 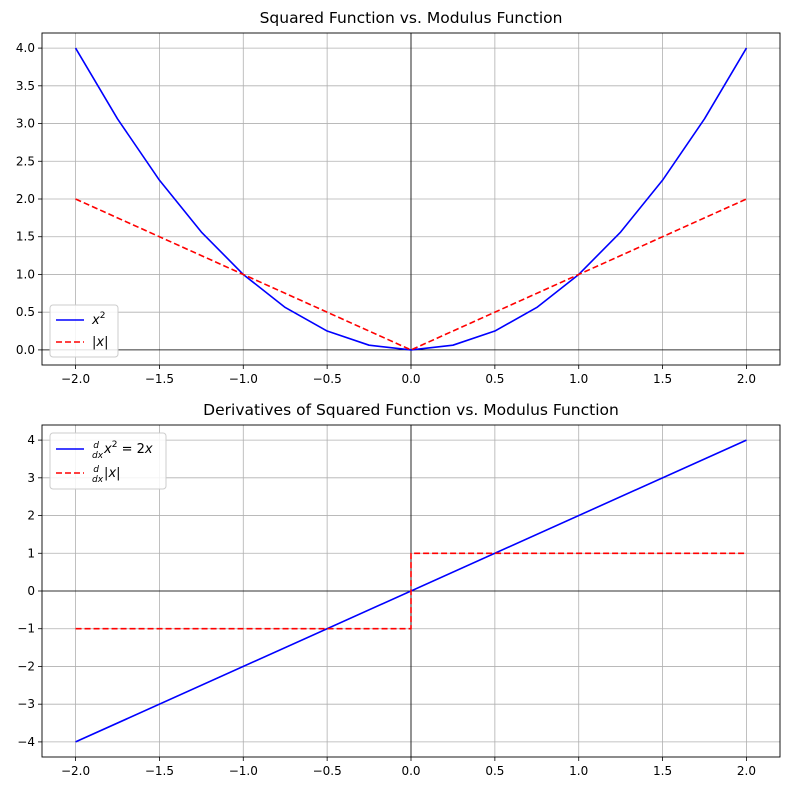 What do you see at coordinates (25, 312) in the screenshot?
I see `y-tick-label: 0.5` at bounding box center [25, 312].